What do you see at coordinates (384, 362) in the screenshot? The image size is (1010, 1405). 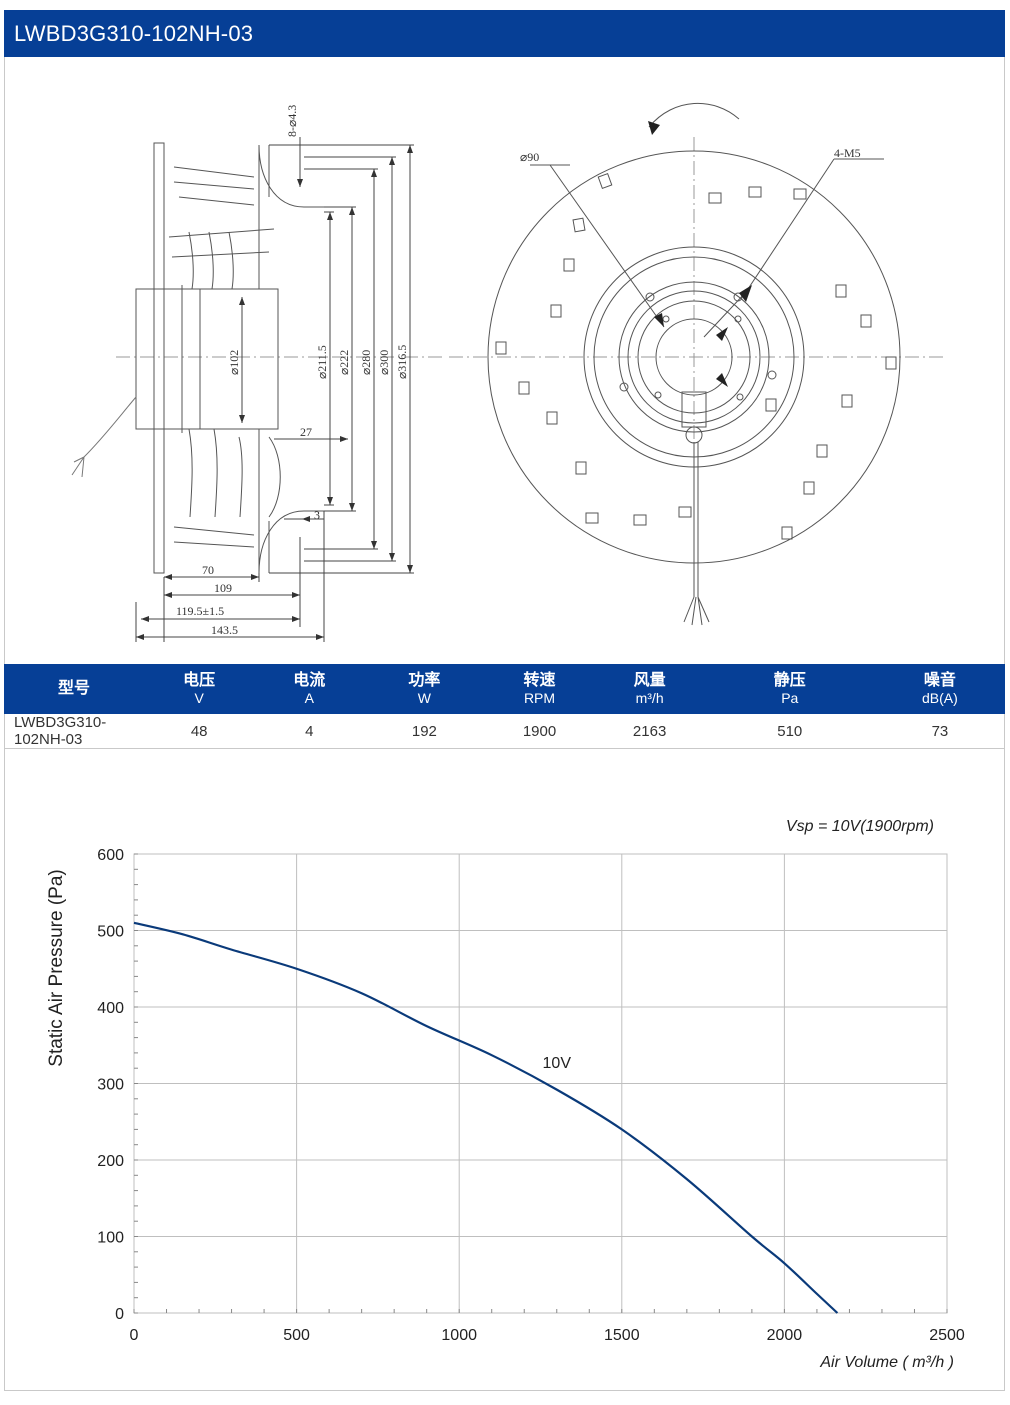 I see `dim-300: ⌀300` at bounding box center [384, 362].